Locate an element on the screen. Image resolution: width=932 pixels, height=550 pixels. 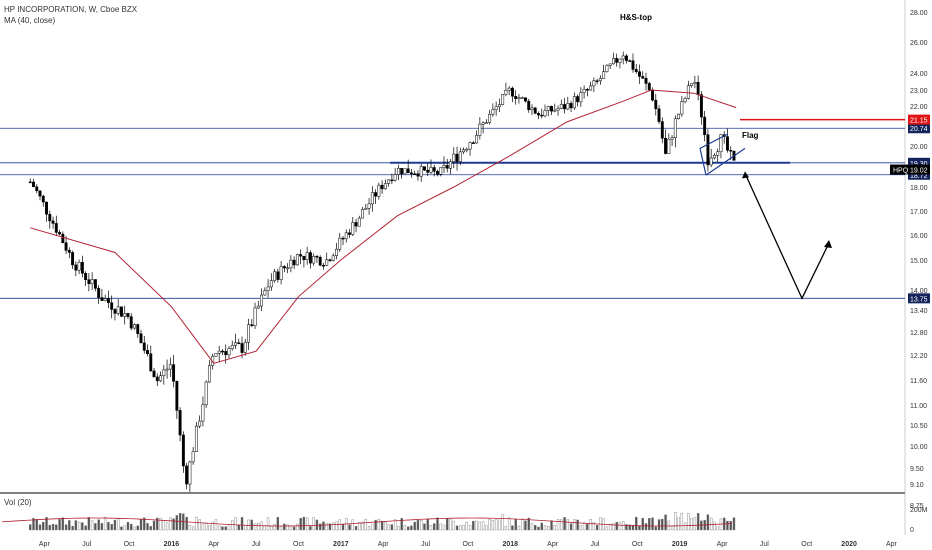
price-tick-label: 10.00 is located at coordinates (919, 447).